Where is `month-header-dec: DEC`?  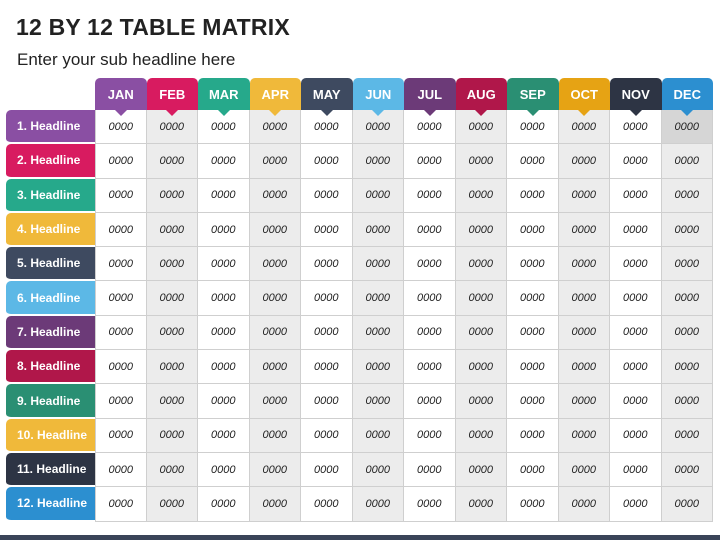 month-header-dec: DEC is located at coordinates (687, 97).